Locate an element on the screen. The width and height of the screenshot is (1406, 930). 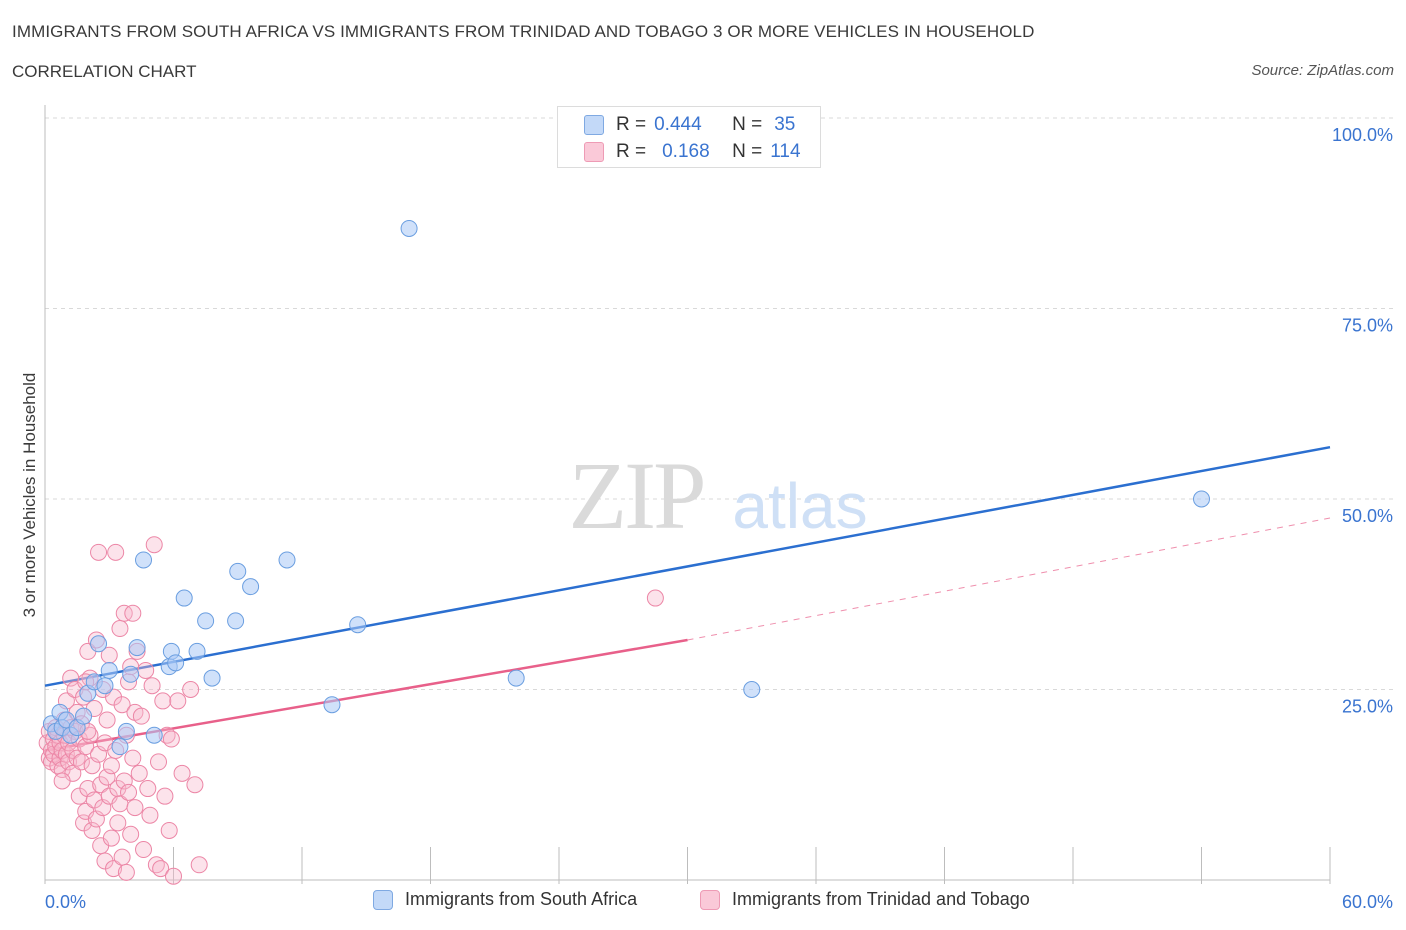
legend-item-south-africa: Immigrants from South Africa is located at coordinates (505, 899).